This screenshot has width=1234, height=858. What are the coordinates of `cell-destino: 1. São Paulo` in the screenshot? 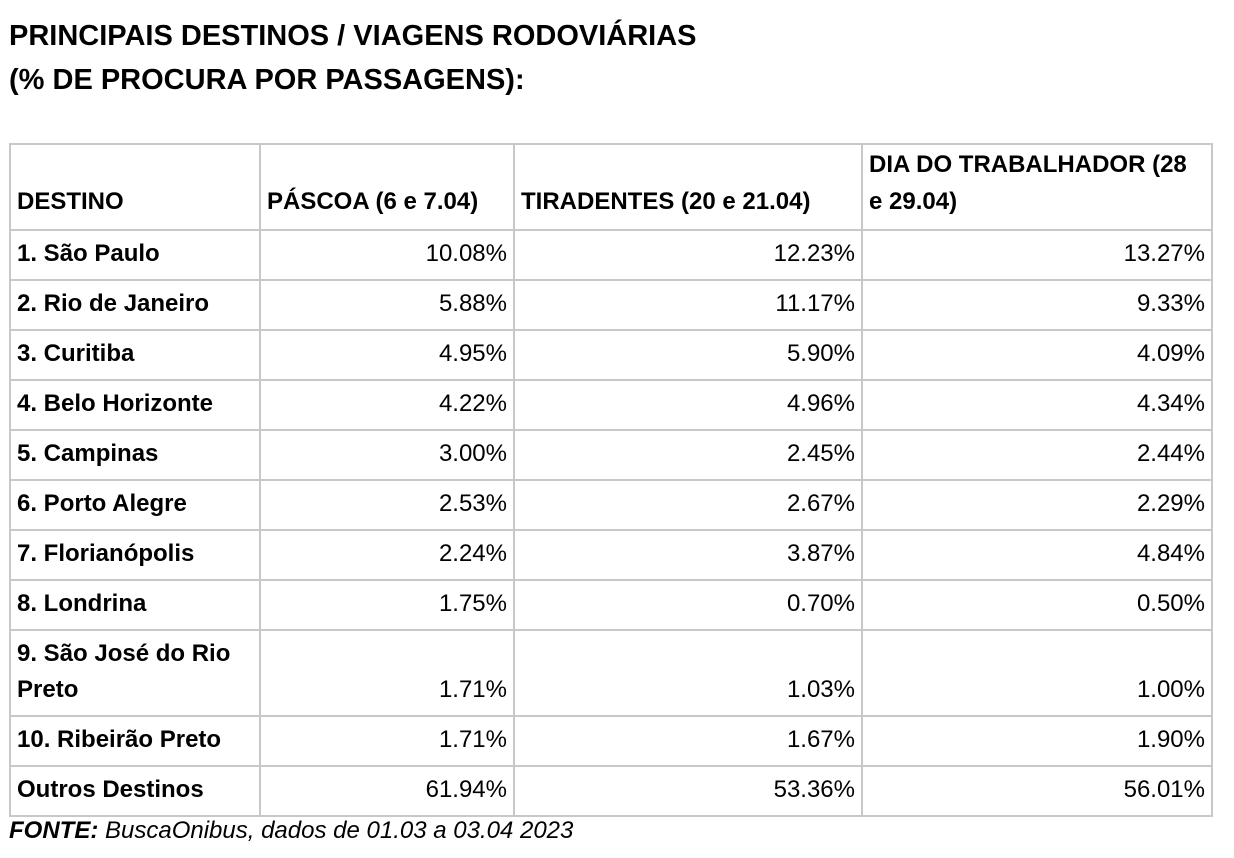 It's located at (135, 255).